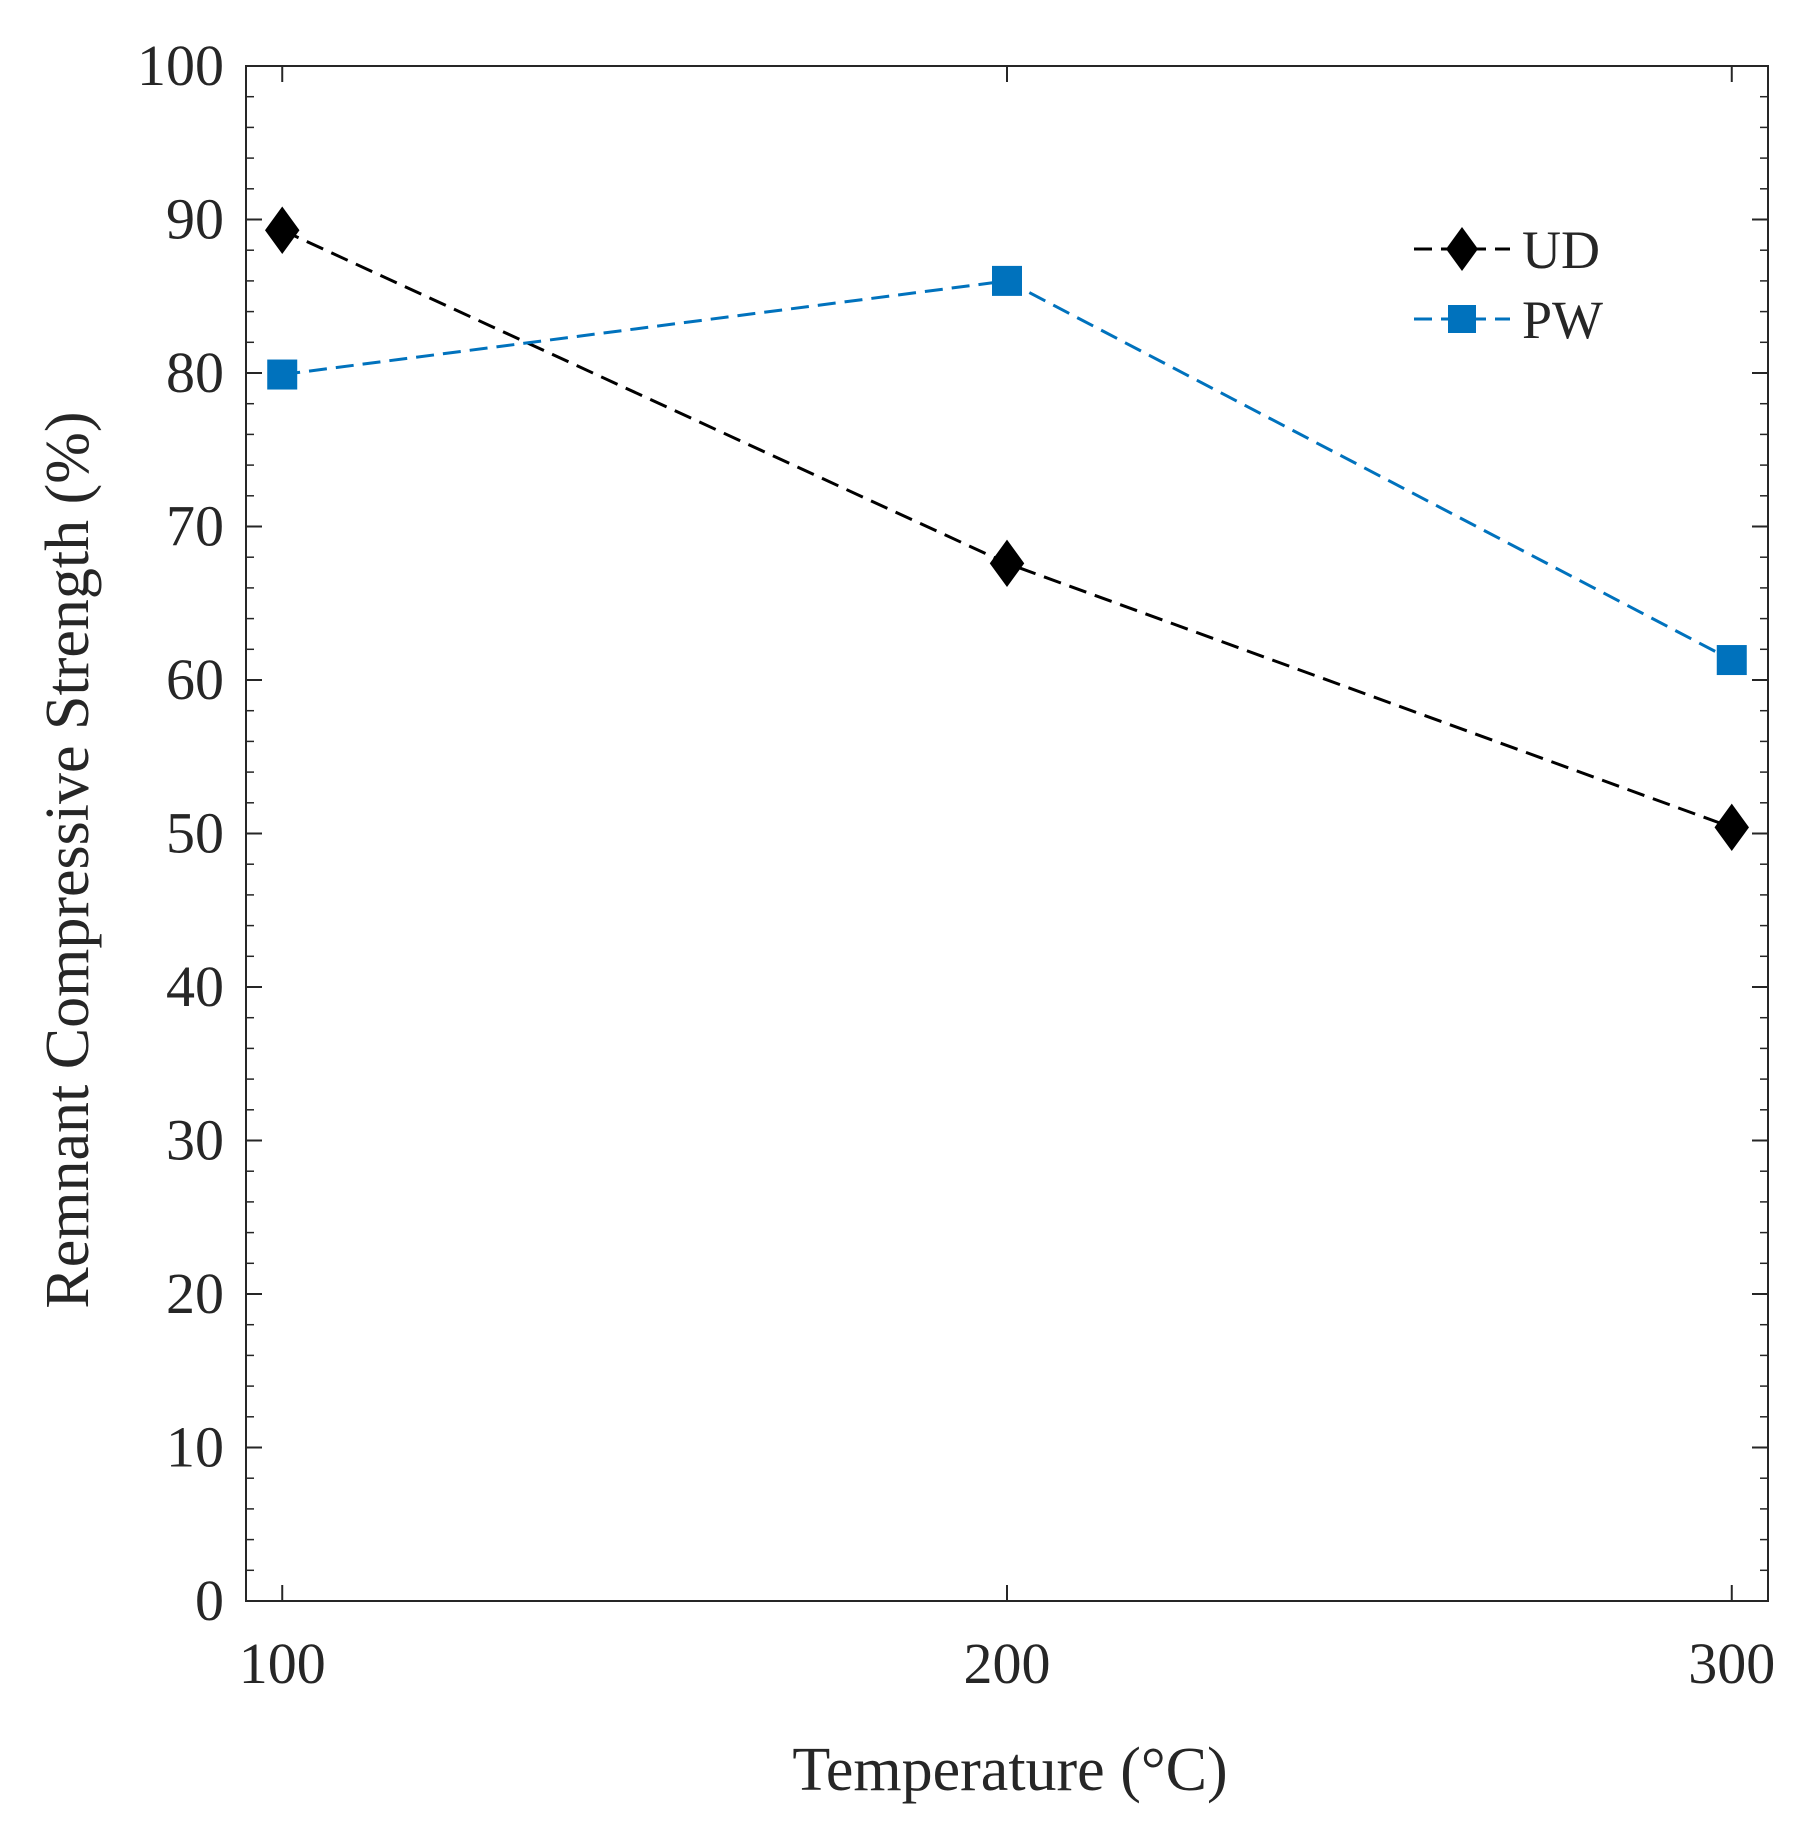 This screenshot has width=1818, height=1830. I want to click on y-tick-label: 30, so click(195, 1140).